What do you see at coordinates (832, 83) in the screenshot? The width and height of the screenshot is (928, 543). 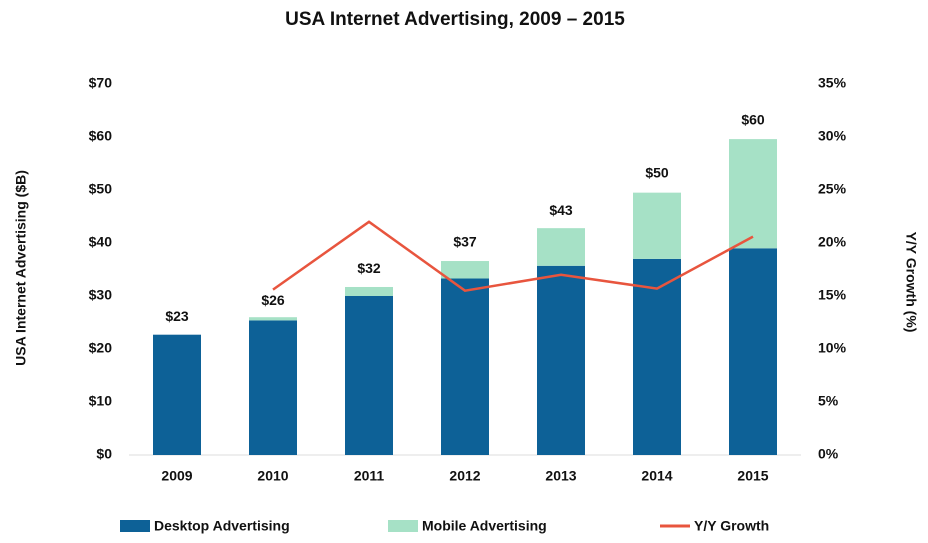 I see `y2-tick-label: 35%` at bounding box center [832, 83].